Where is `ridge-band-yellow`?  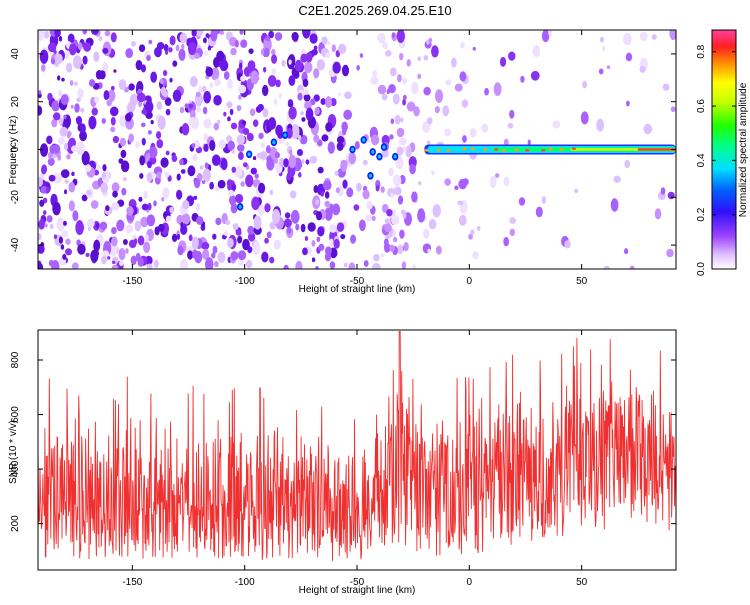 ridge-band-yellow is located at coordinates (623, 149).